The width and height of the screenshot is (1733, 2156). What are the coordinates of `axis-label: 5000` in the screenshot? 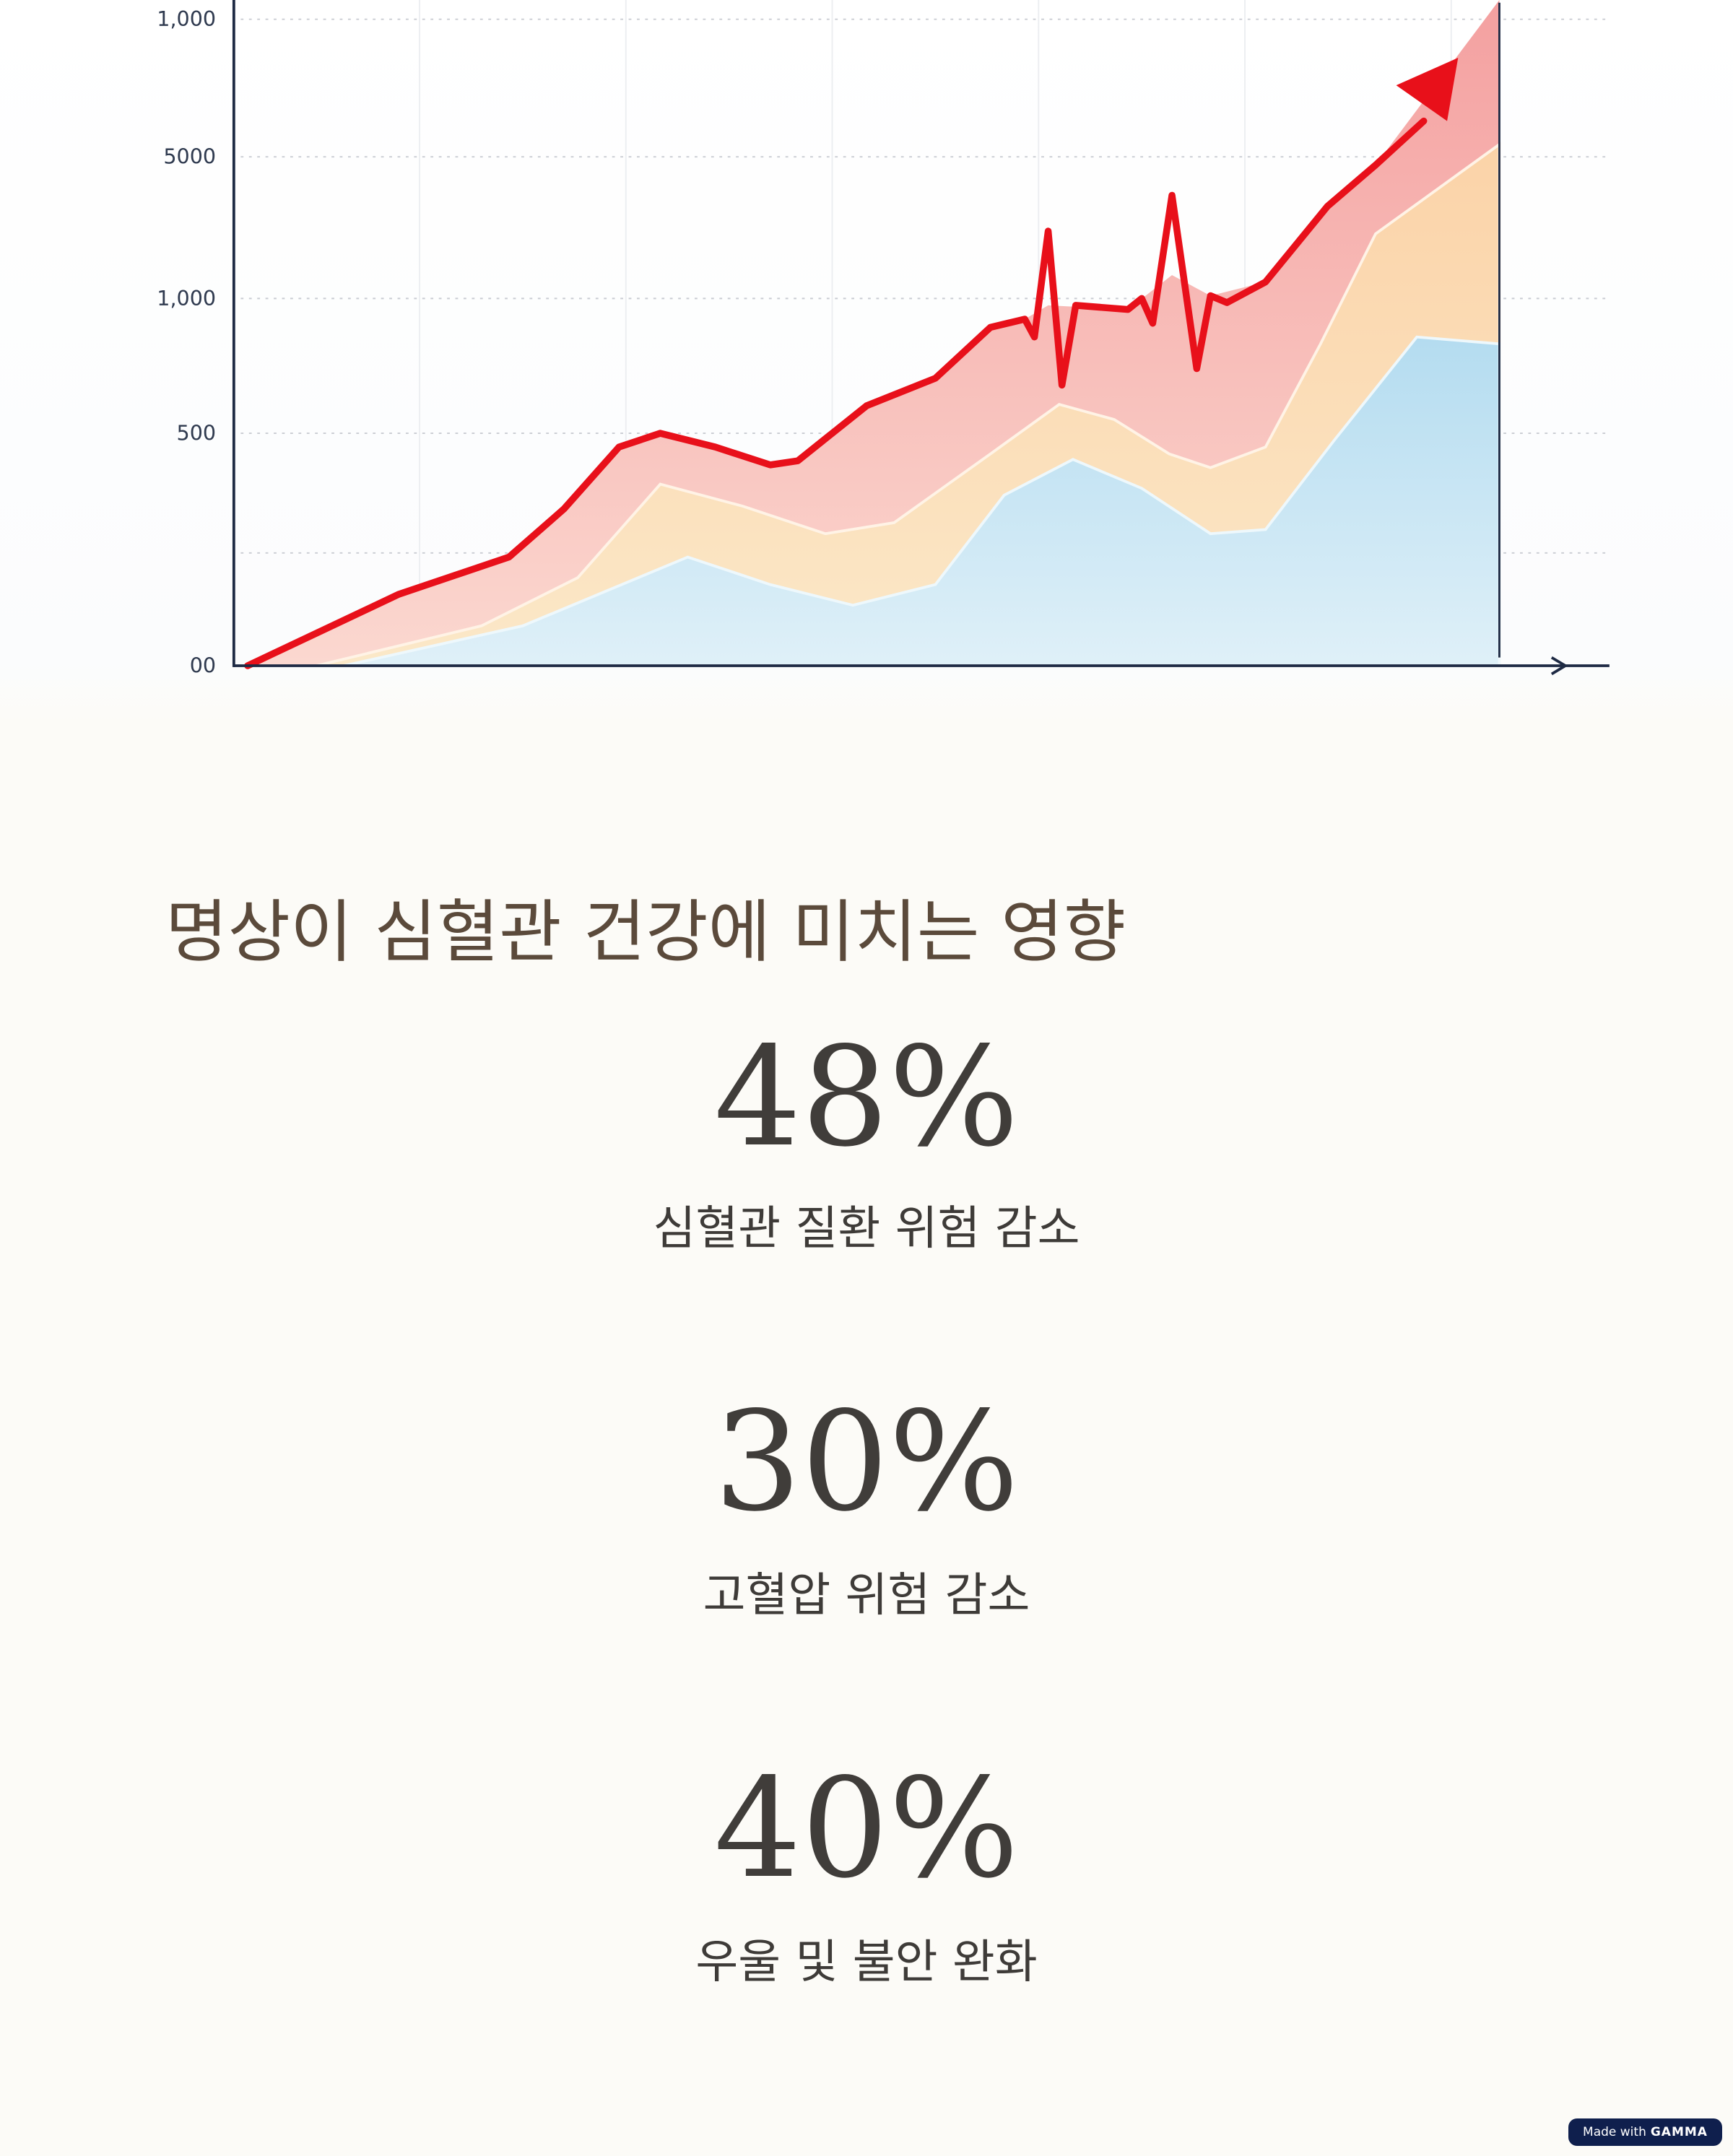 It's located at (189, 156).